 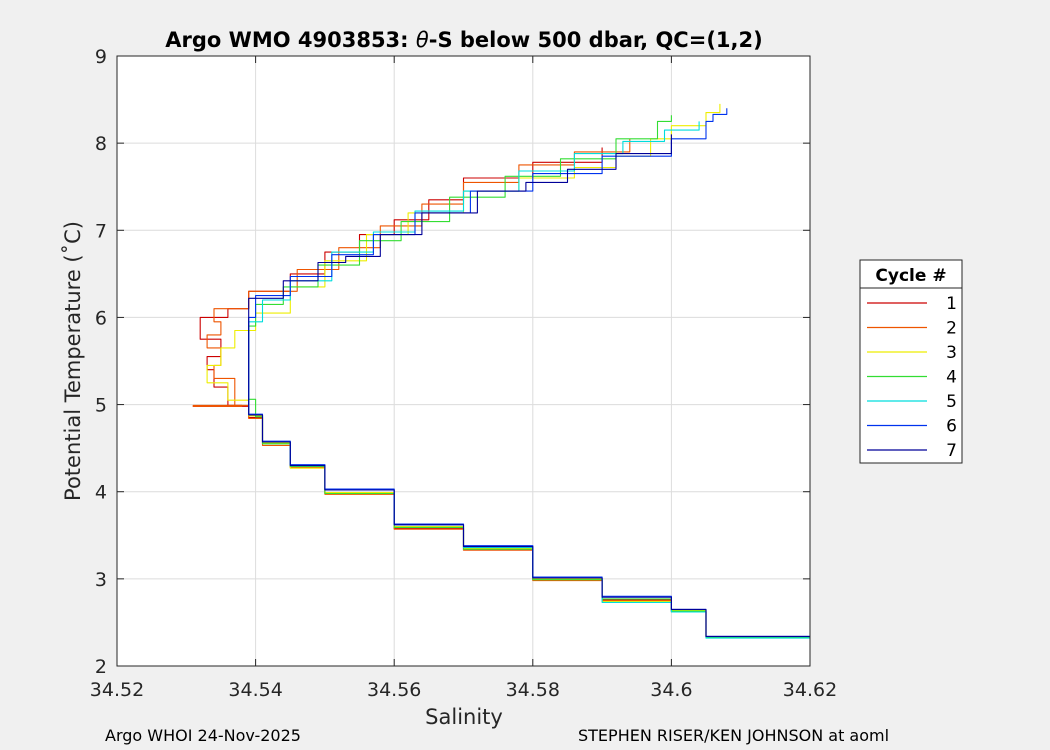 I want to click on legend: Cycle # 1 2 3 4 5 6 7, so click(x=911, y=361).